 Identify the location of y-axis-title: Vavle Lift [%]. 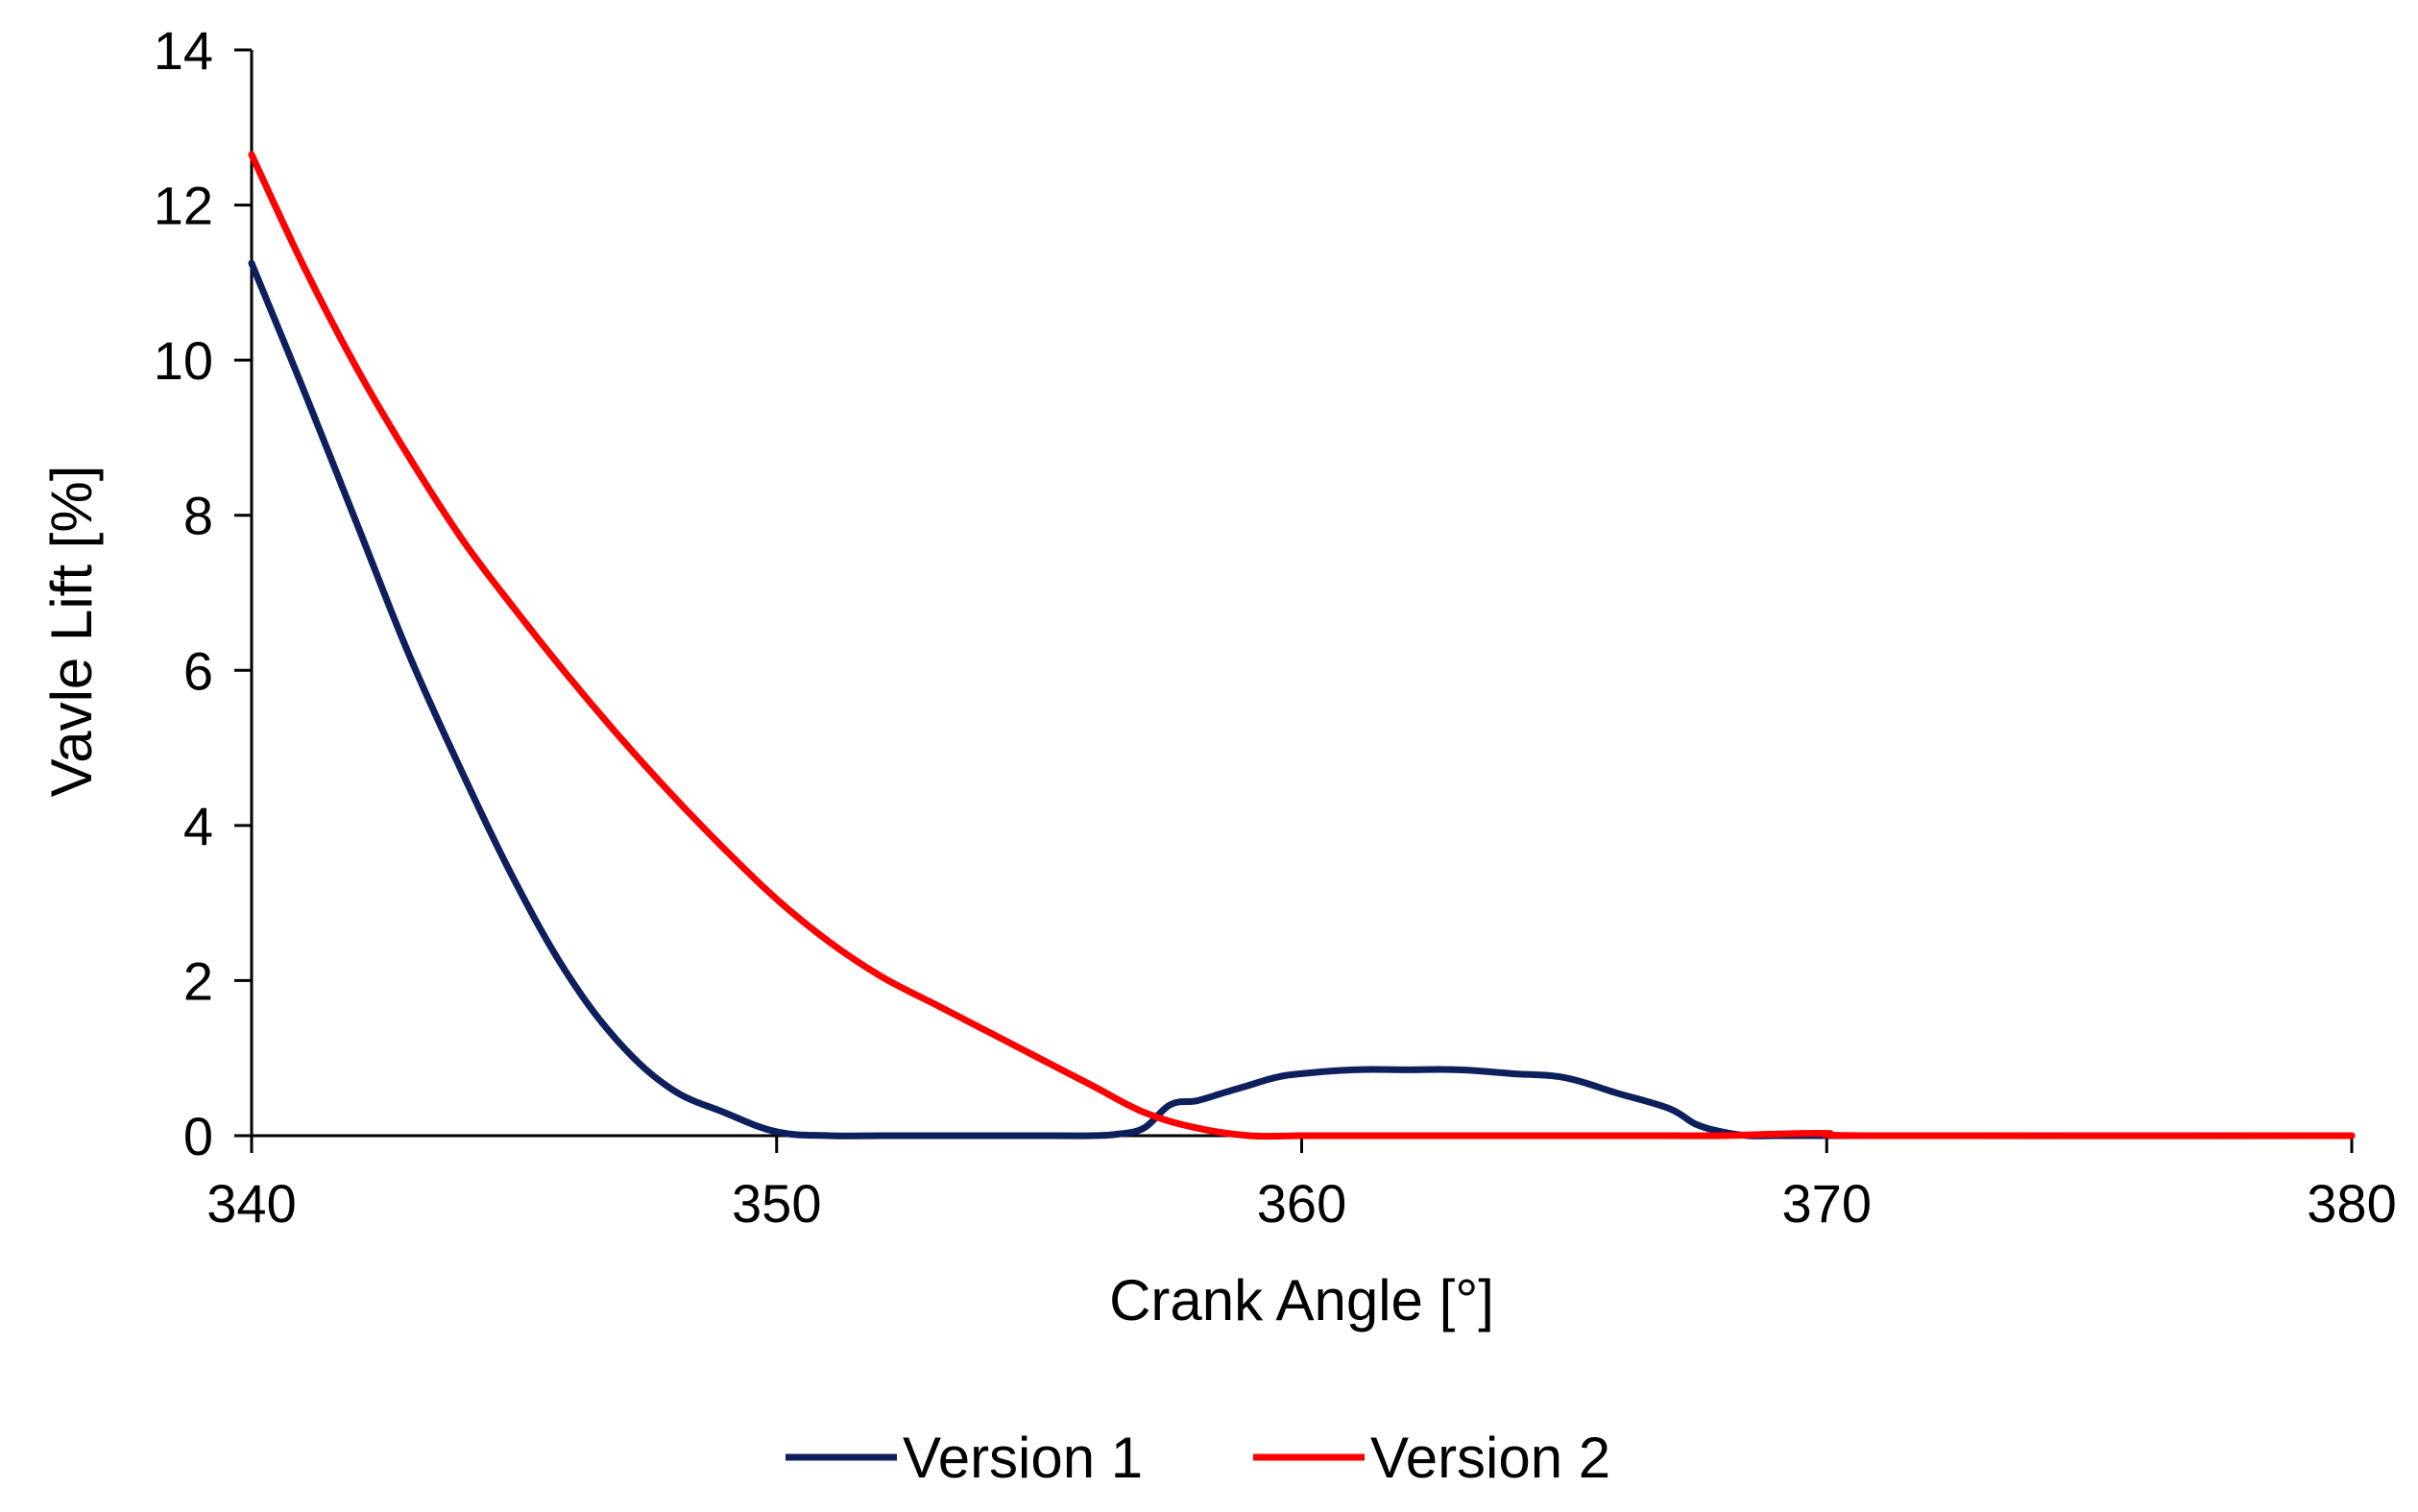
(71, 632).